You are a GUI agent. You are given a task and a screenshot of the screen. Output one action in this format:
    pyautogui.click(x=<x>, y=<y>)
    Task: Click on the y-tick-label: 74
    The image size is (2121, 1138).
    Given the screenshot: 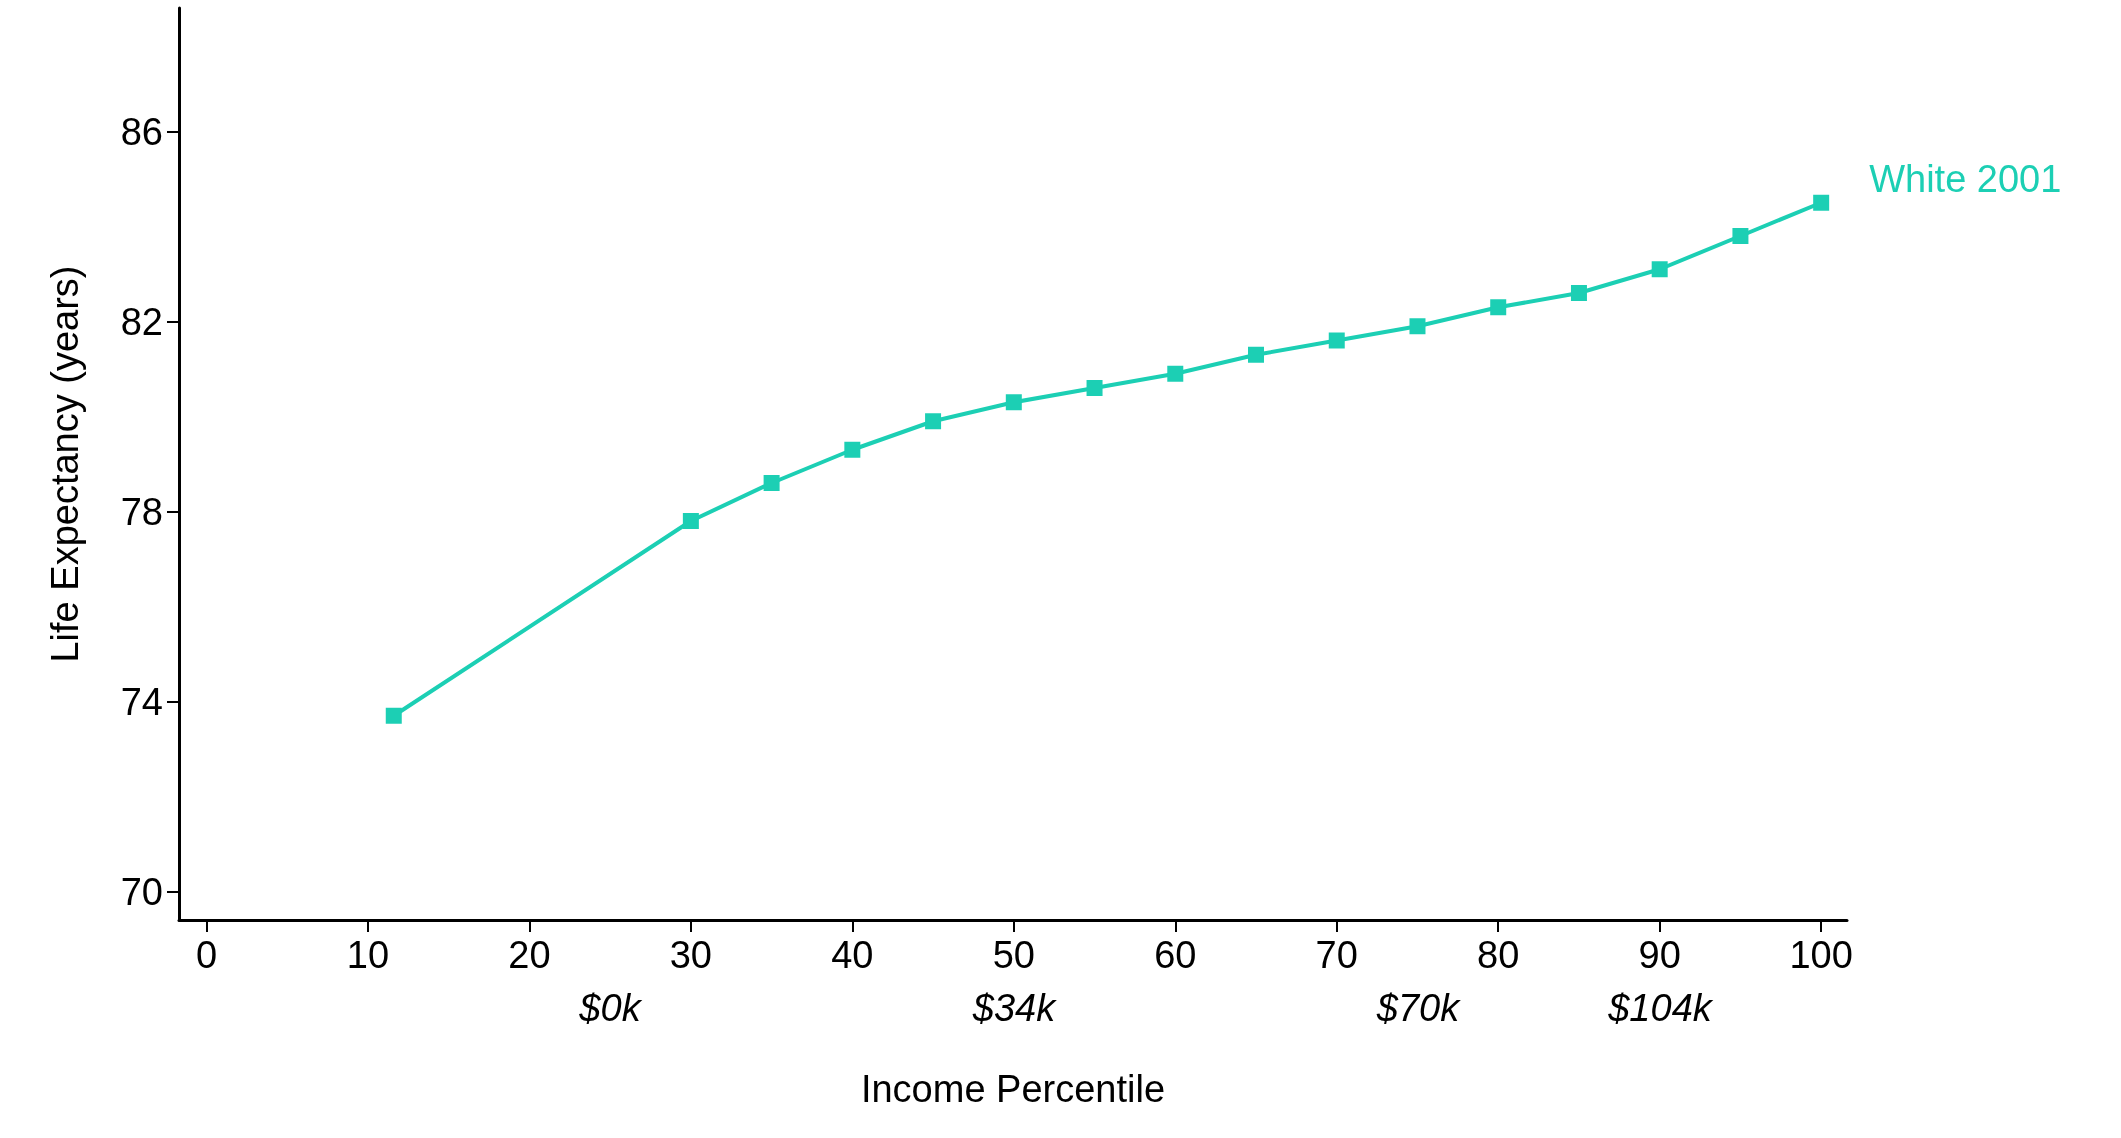 What is the action you would take?
    pyautogui.click(x=141, y=701)
    